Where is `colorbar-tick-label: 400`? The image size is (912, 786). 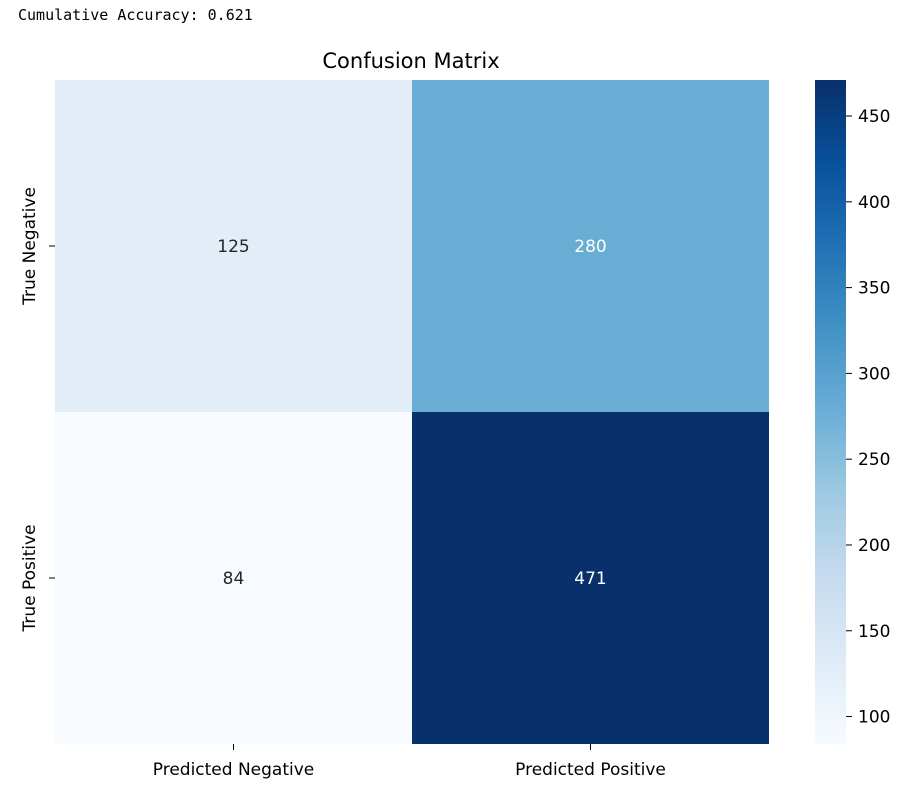 colorbar-tick-label: 400 is located at coordinates (874, 203).